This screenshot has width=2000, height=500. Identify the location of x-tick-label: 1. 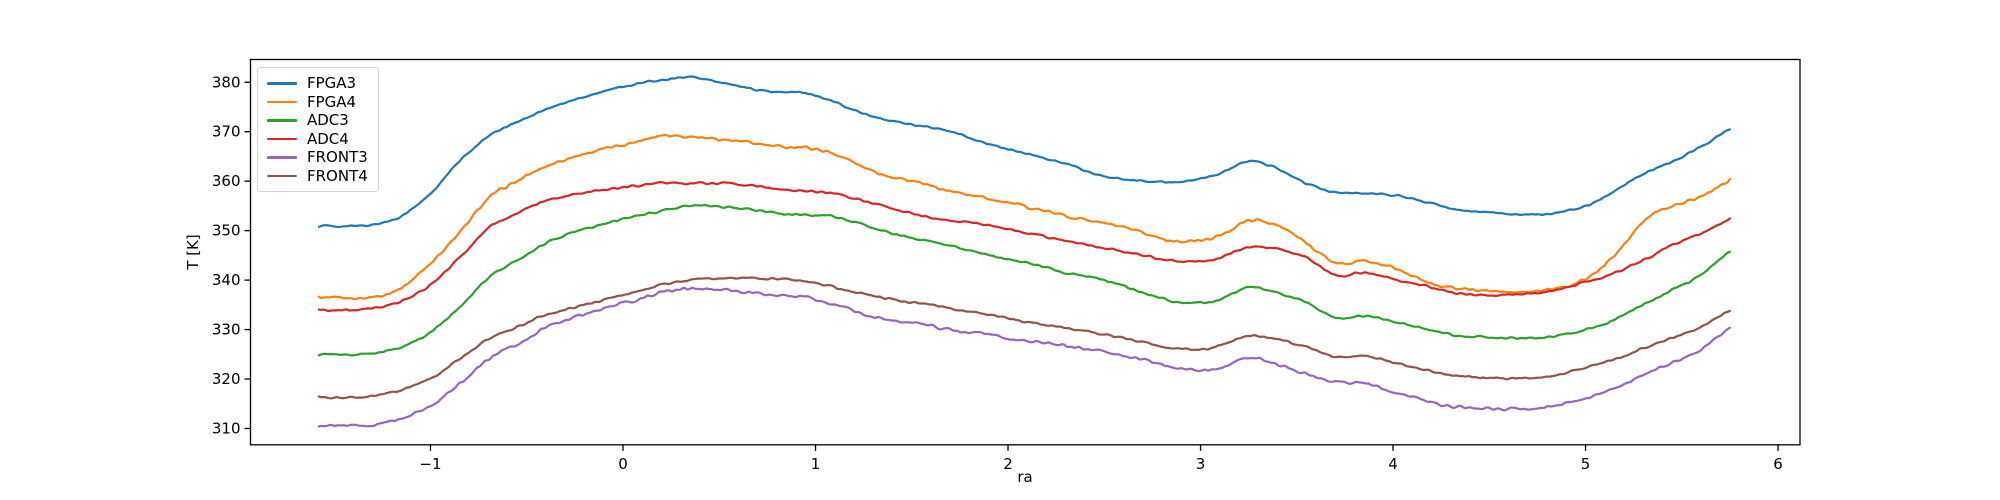
(816, 464).